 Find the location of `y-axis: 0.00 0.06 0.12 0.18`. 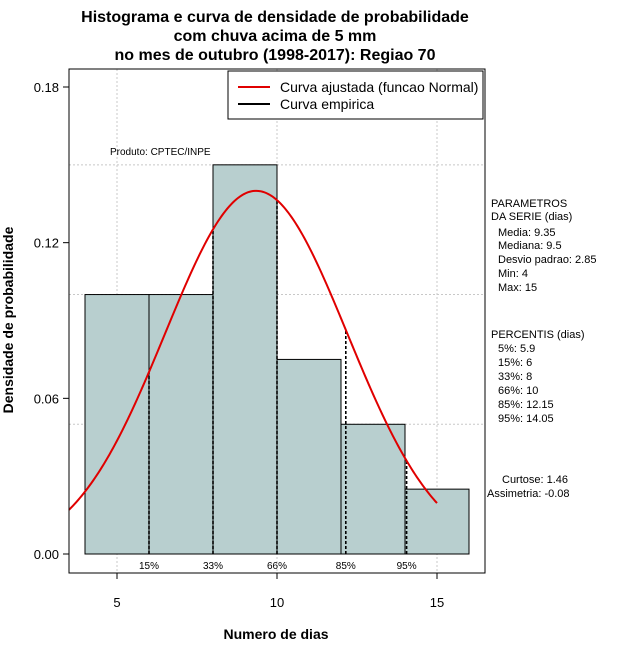

y-axis: 0.00 0.06 0.12 0.18 is located at coordinates (52, 321).